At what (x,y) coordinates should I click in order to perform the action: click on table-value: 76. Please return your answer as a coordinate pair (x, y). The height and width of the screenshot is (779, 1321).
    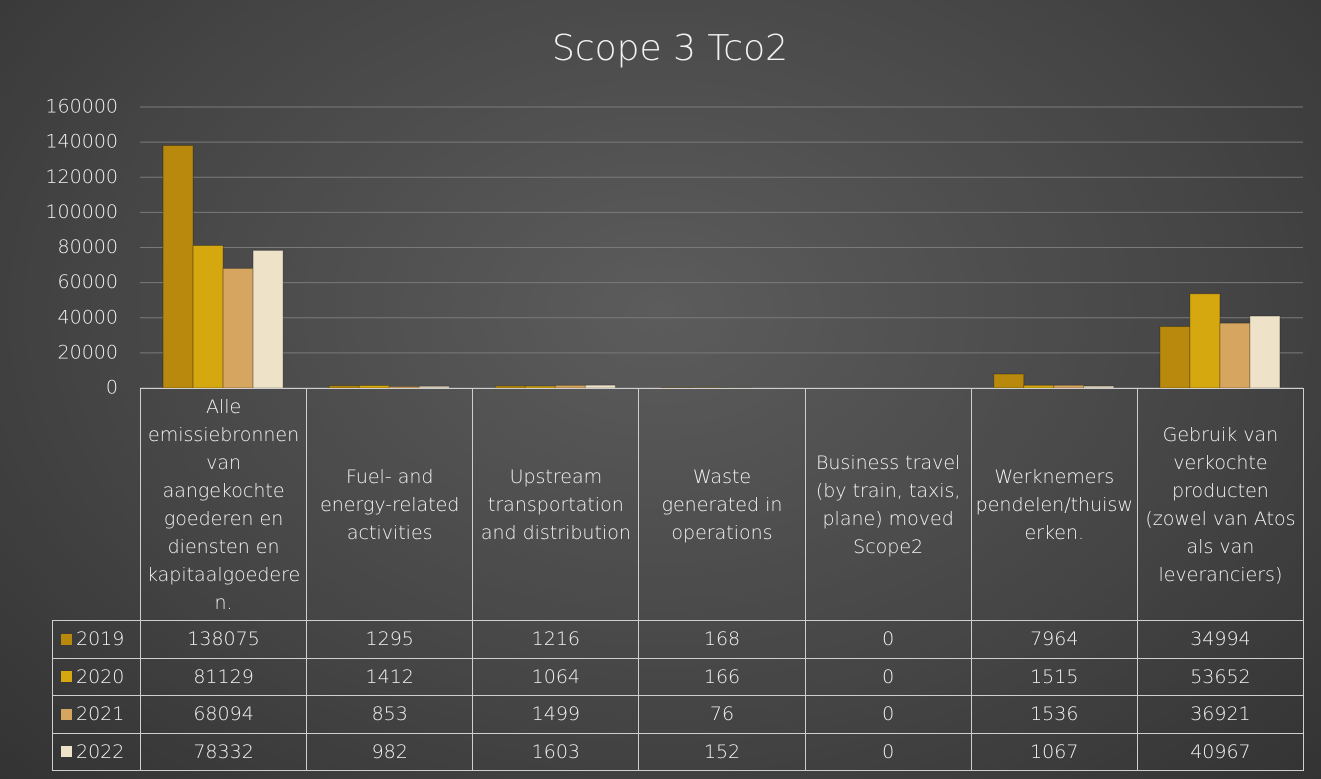
    Looking at the image, I should click on (722, 714).